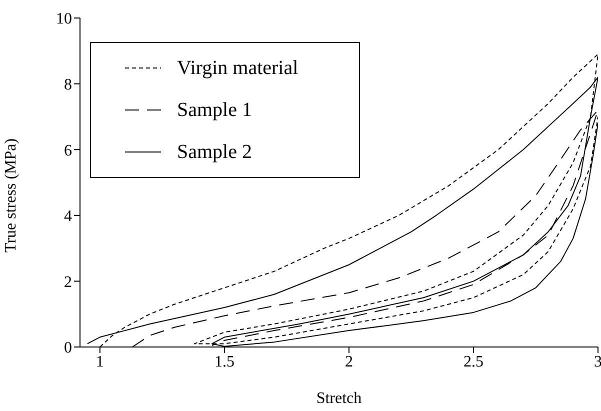 The width and height of the screenshot is (601, 411). What do you see at coordinates (64, 19) in the screenshot?
I see `y-tick-label: 10` at bounding box center [64, 19].